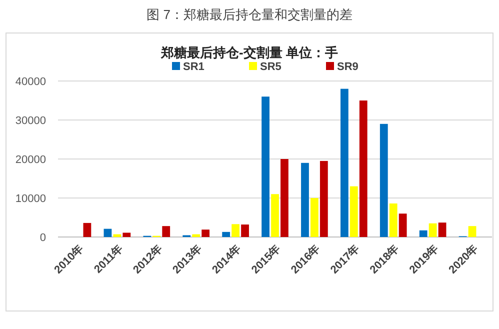 The height and width of the screenshot is (329, 499). What do you see at coordinates (193, 67) in the screenshot?
I see `legend-label: SR1` at bounding box center [193, 67].